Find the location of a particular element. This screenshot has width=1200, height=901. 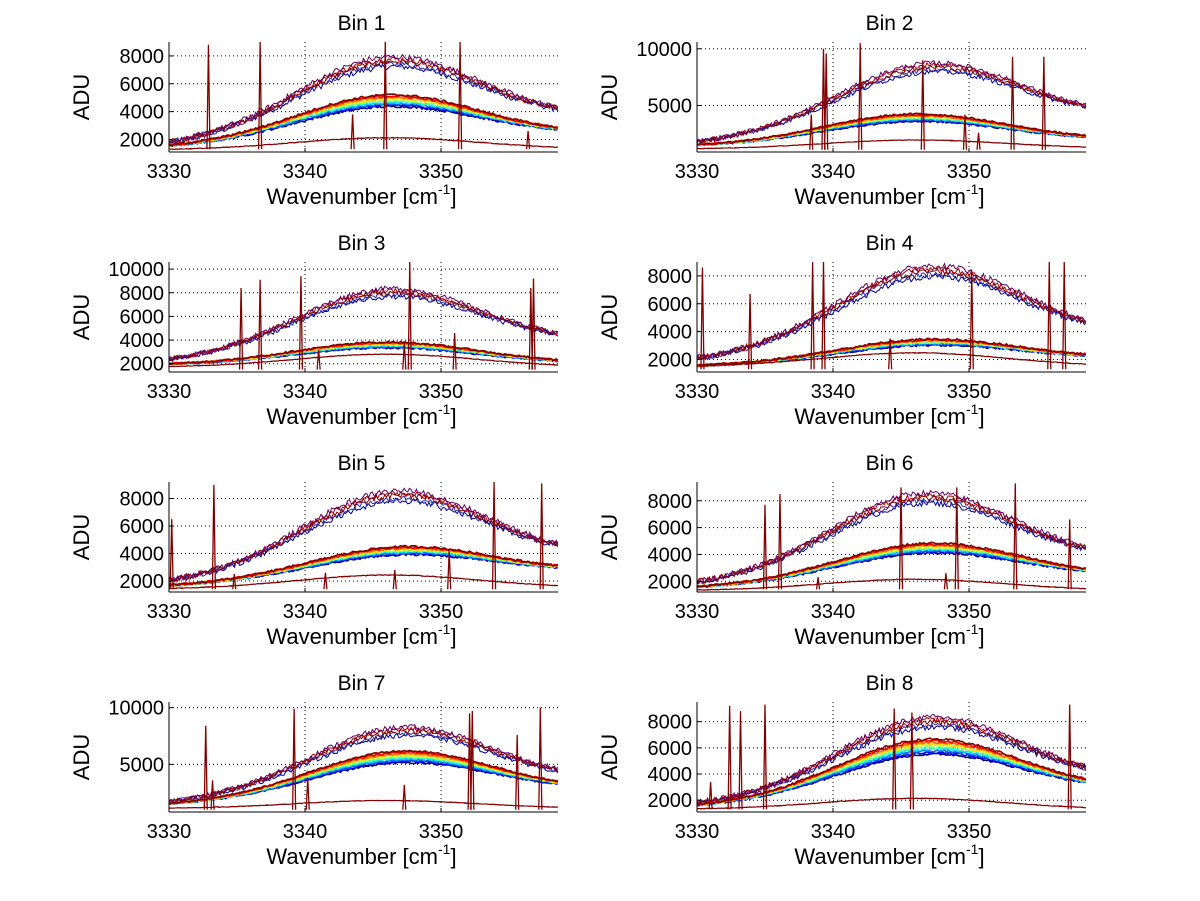

axes-background is located at coordinates (891, 97).